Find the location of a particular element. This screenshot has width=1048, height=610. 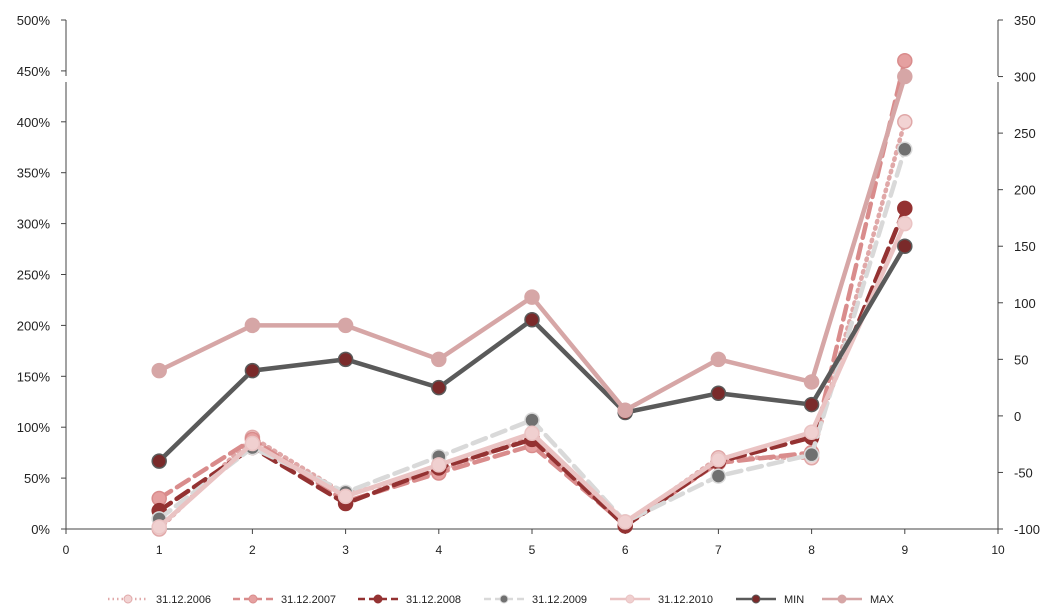

left-tick-label: 250% is located at coordinates (34, 275).